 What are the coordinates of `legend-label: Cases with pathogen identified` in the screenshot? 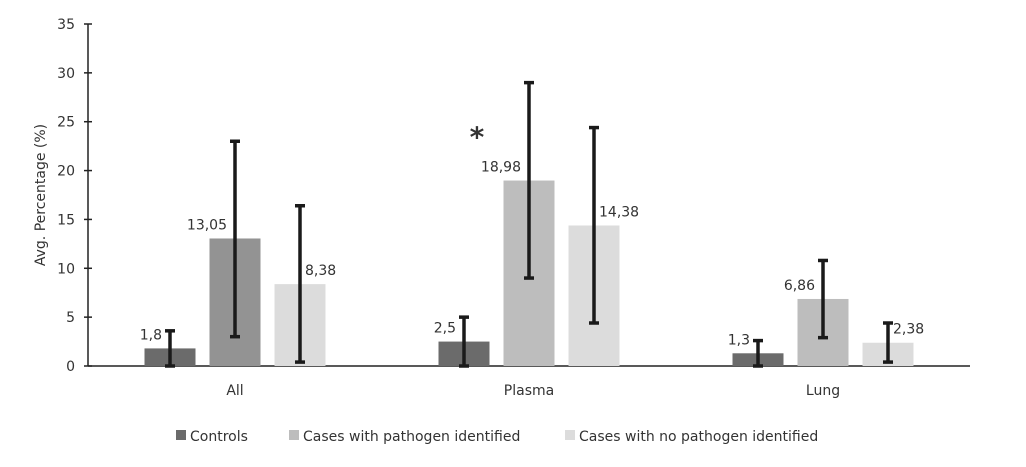 It's located at (411, 437).